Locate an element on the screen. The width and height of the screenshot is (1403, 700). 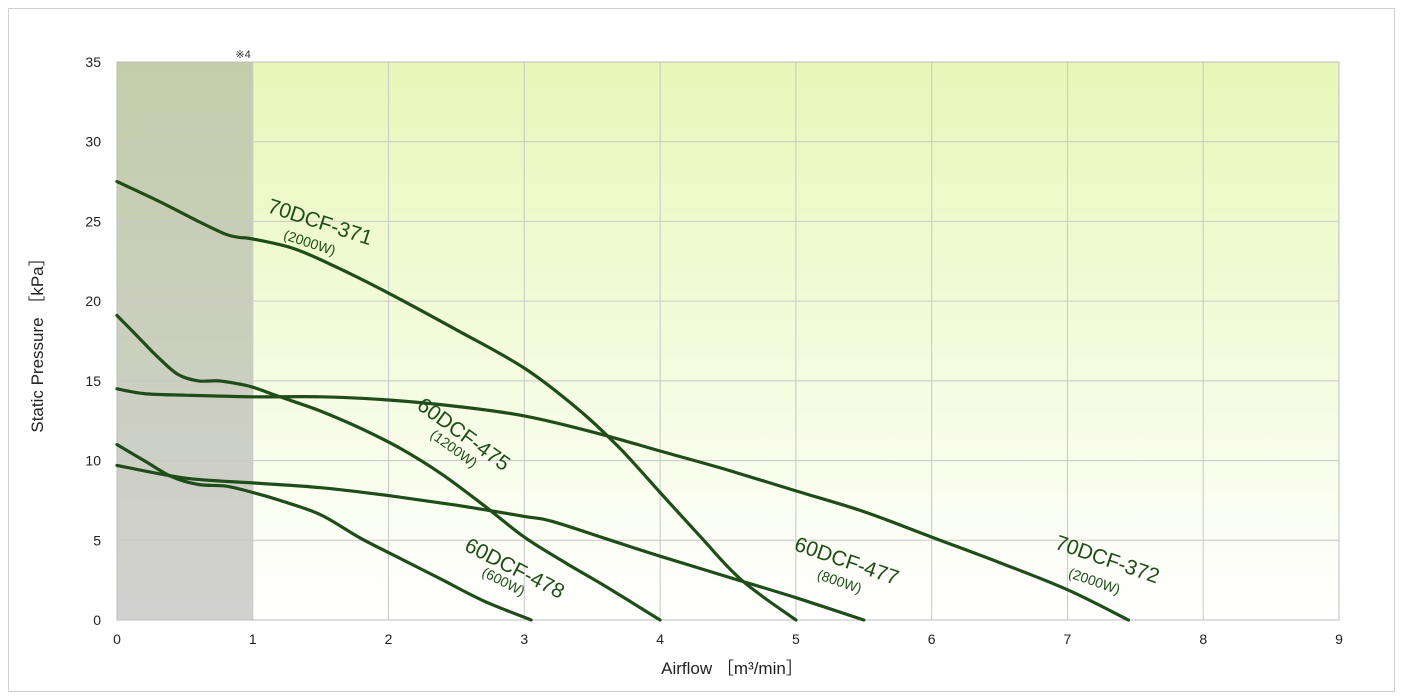
x-tick-label: 4 is located at coordinates (660, 639).